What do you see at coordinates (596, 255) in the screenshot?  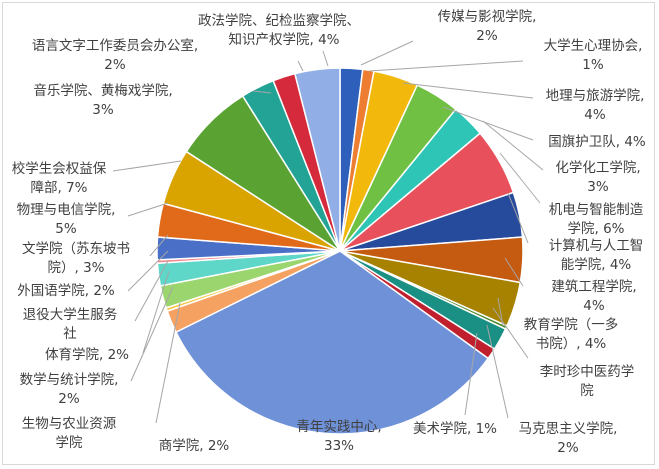 I see `slice-label-jisuanji: 计算机与人工智能学院, 4%` at bounding box center [596, 255].